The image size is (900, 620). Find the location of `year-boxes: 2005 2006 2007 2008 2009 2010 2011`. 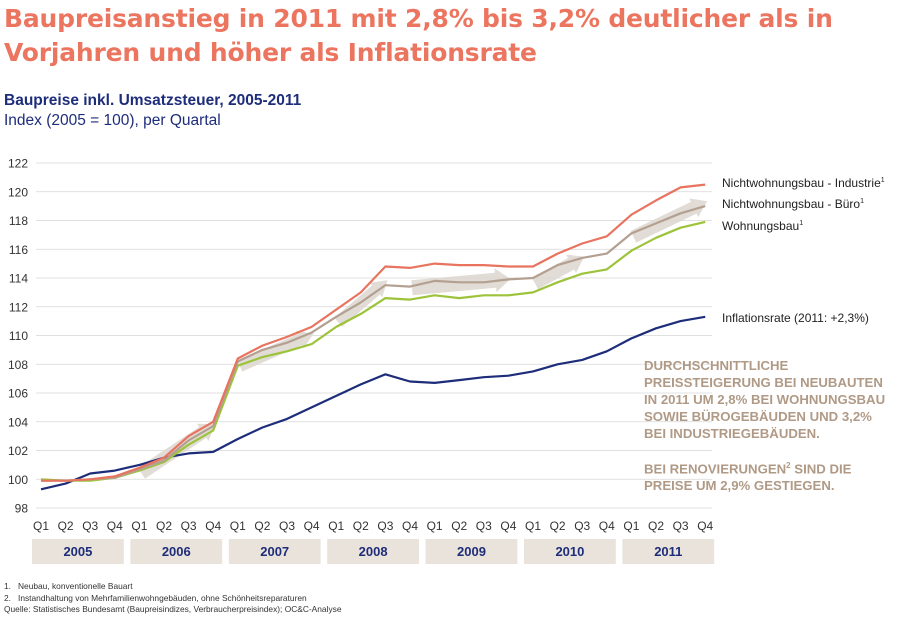

year-boxes: 2005 2006 2007 2008 2009 2010 2011 is located at coordinates (373, 551).